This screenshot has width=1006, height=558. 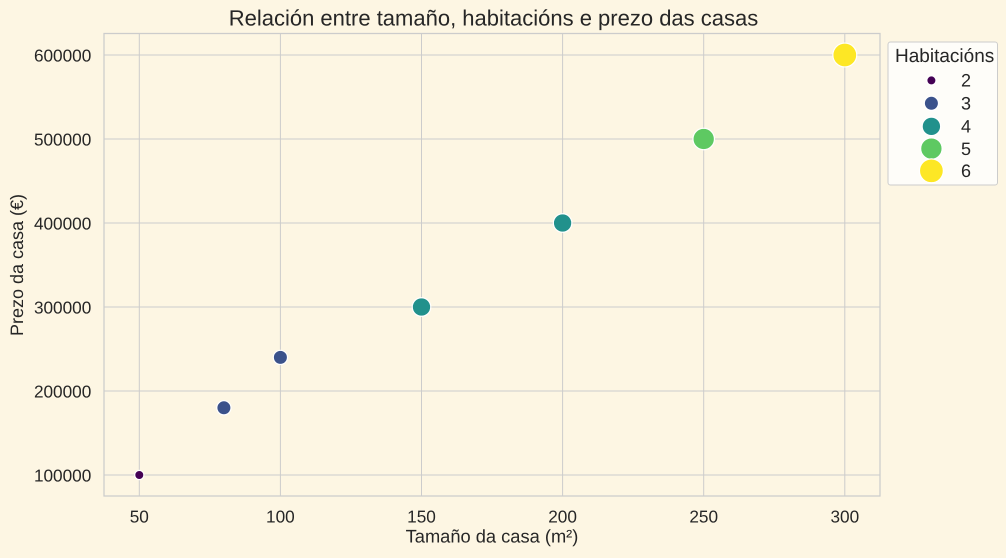 I want to click on svg-text: Prezo da casa (€), so click(x=17, y=265).